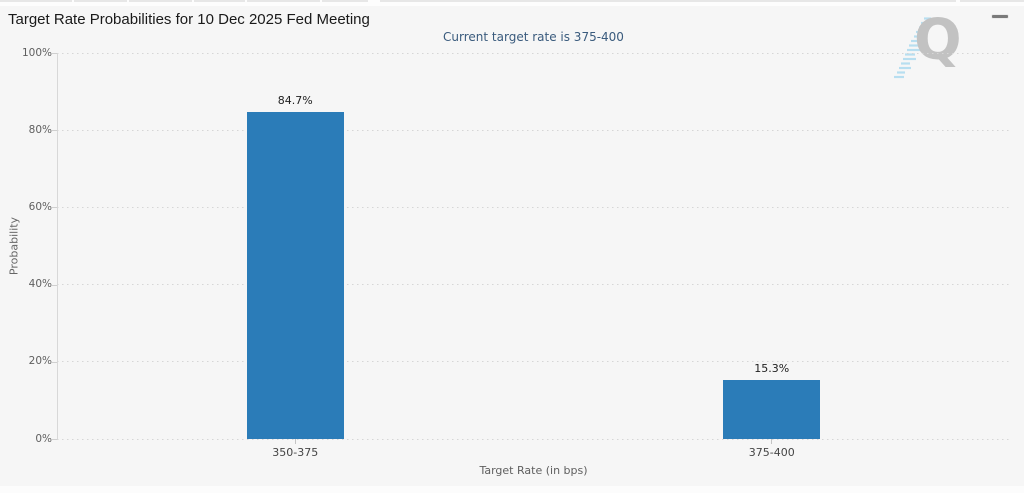 The height and width of the screenshot is (493, 1024). I want to click on x-category-label: 375-400, so click(771, 452).